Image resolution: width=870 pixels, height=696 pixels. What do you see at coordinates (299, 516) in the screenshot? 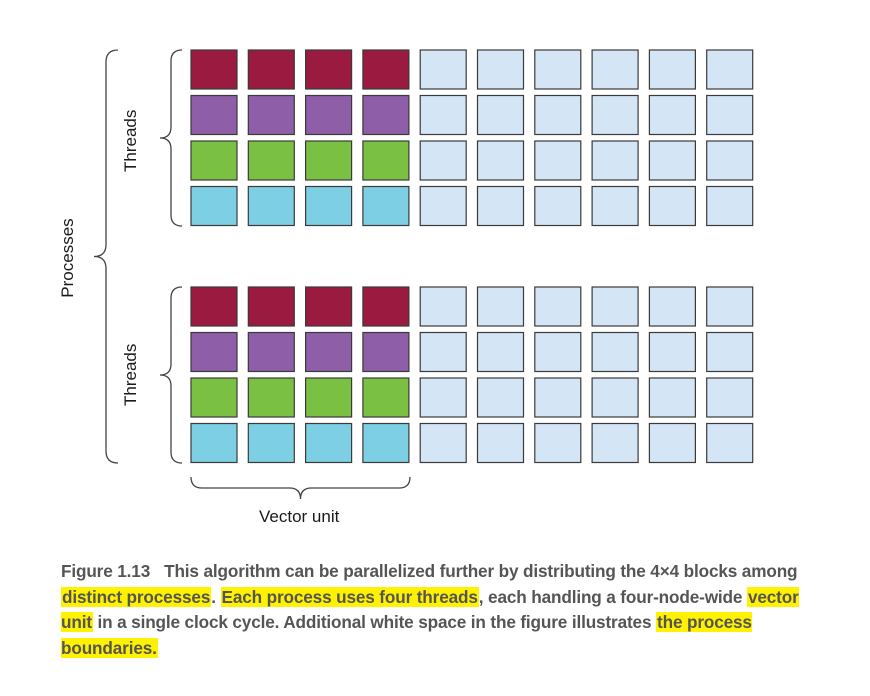
I see `vector-unit-label: Vector unit` at bounding box center [299, 516].